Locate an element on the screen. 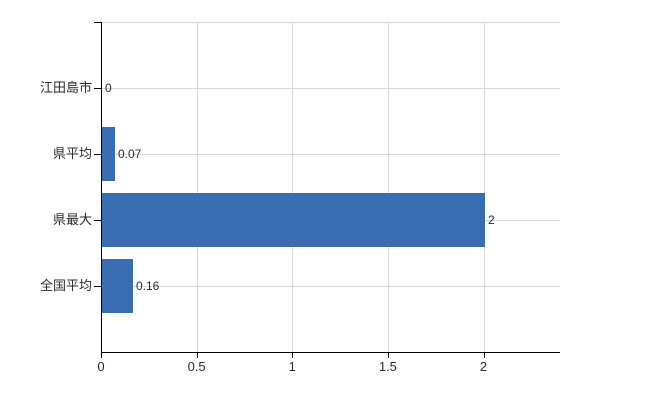 The width and height of the screenshot is (650, 400). plot-top-gridline is located at coordinates (330, 22).